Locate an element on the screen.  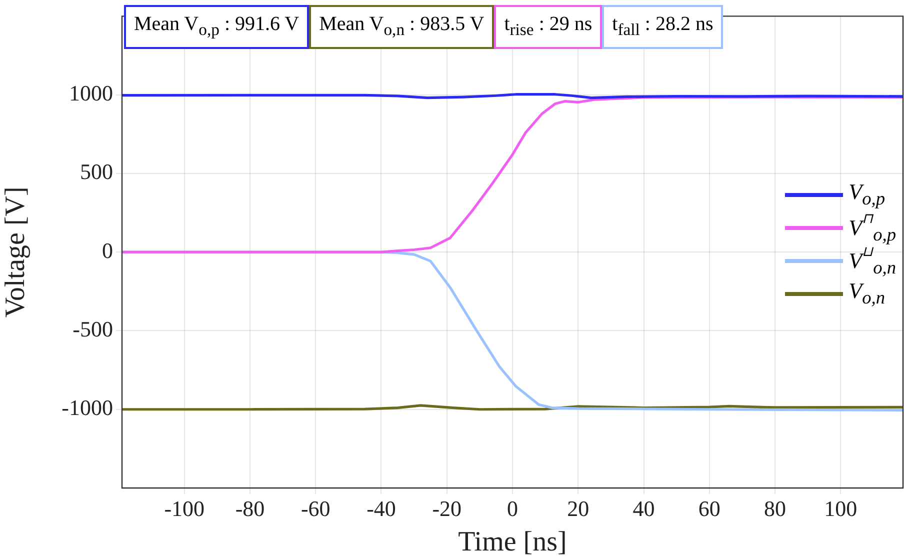
annotation: t$_{rise}$ : 29 ns is located at coordinates (548, 27).